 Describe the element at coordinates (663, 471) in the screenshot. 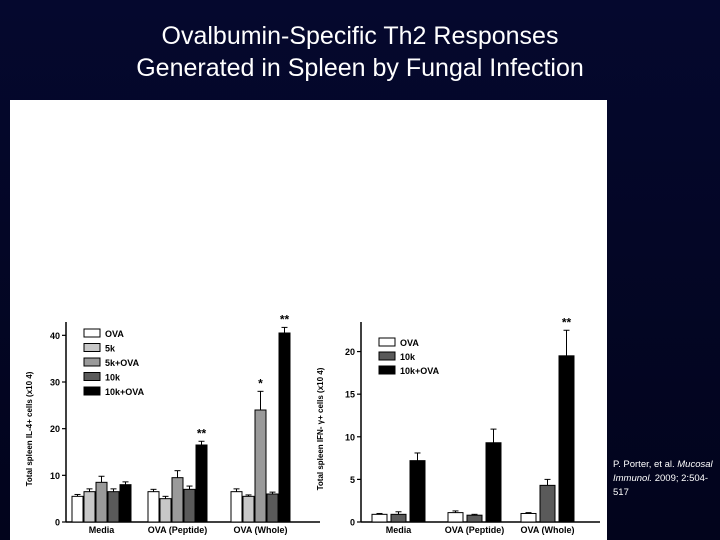

I see `citation-journal: Mucosal Immunol.` at that location.